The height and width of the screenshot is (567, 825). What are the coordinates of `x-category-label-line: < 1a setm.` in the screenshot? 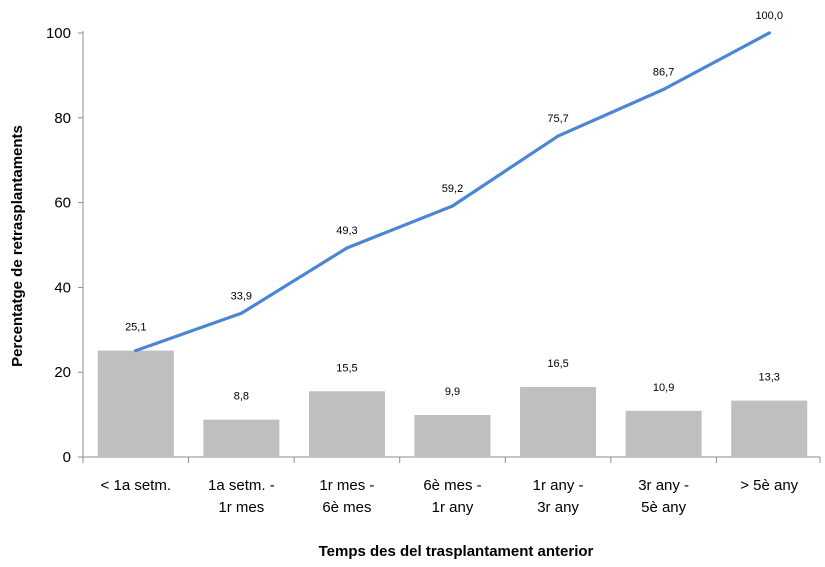 It's located at (136, 485).